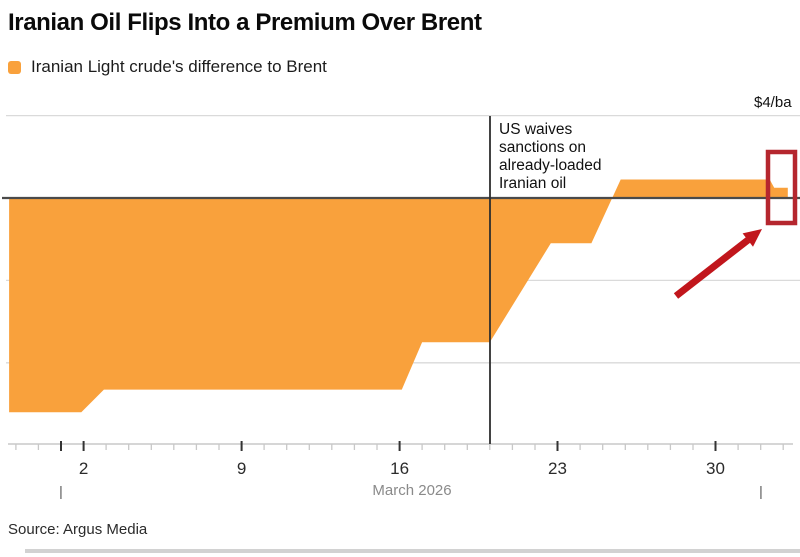 This screenshot has height=557, width=800. I want to click on highlight-arrow, so click(717, 264).